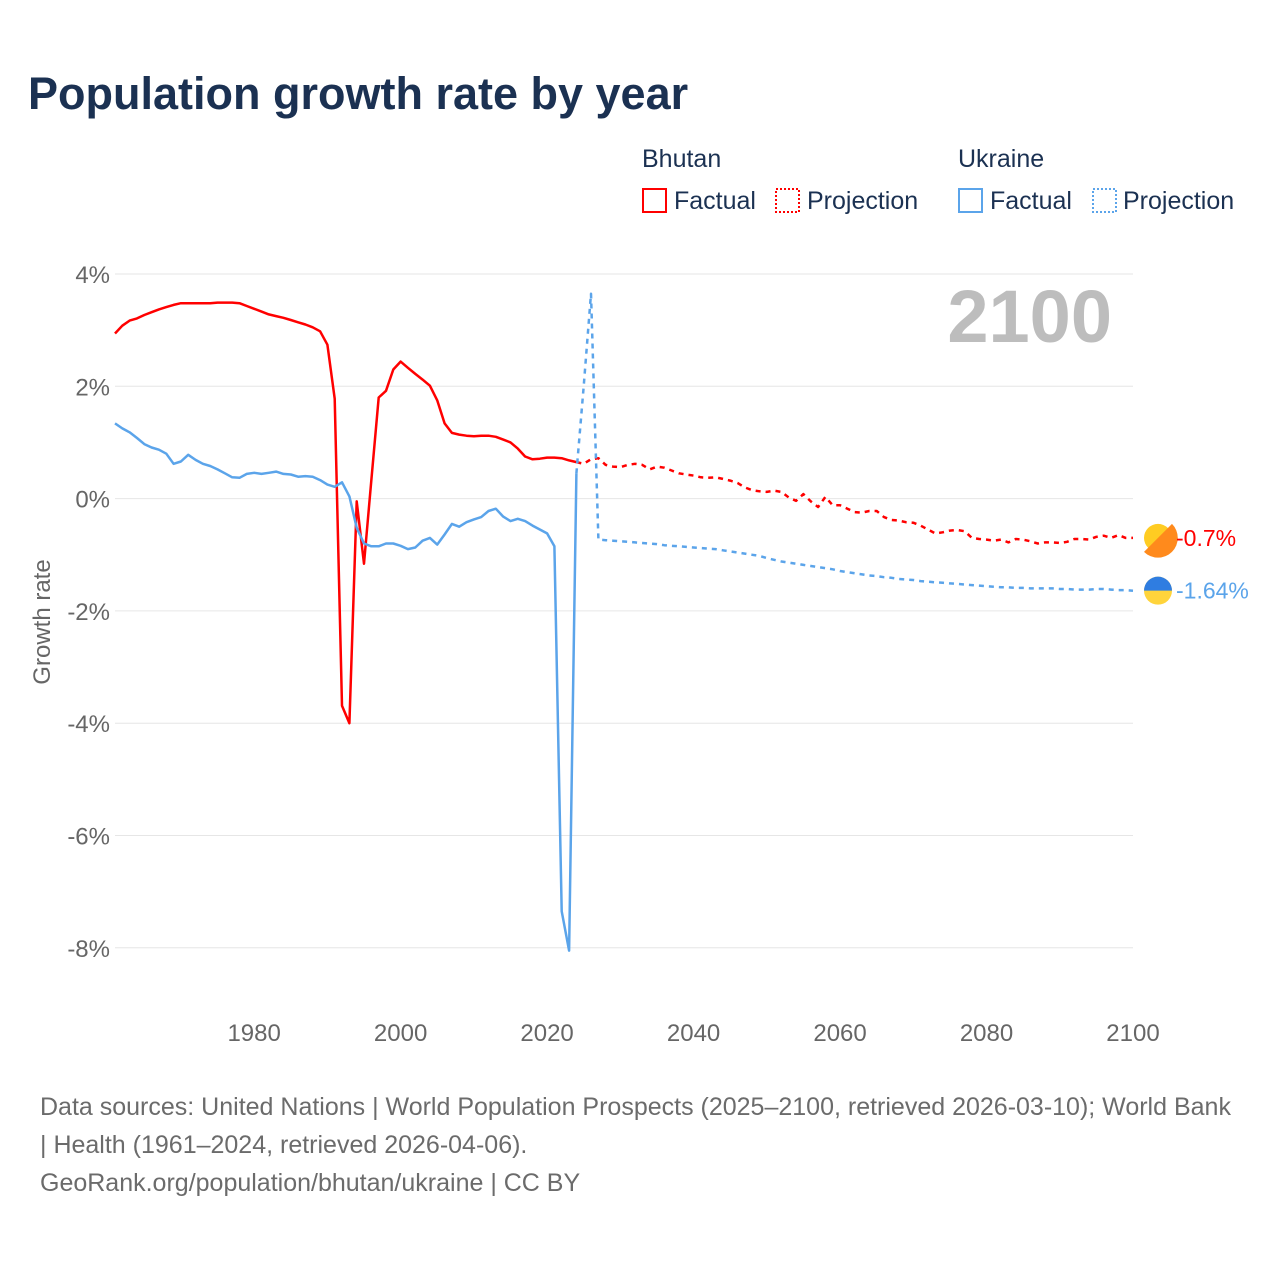  I want to click on legend-bhutan-projection: Projection, so click(862, 201).